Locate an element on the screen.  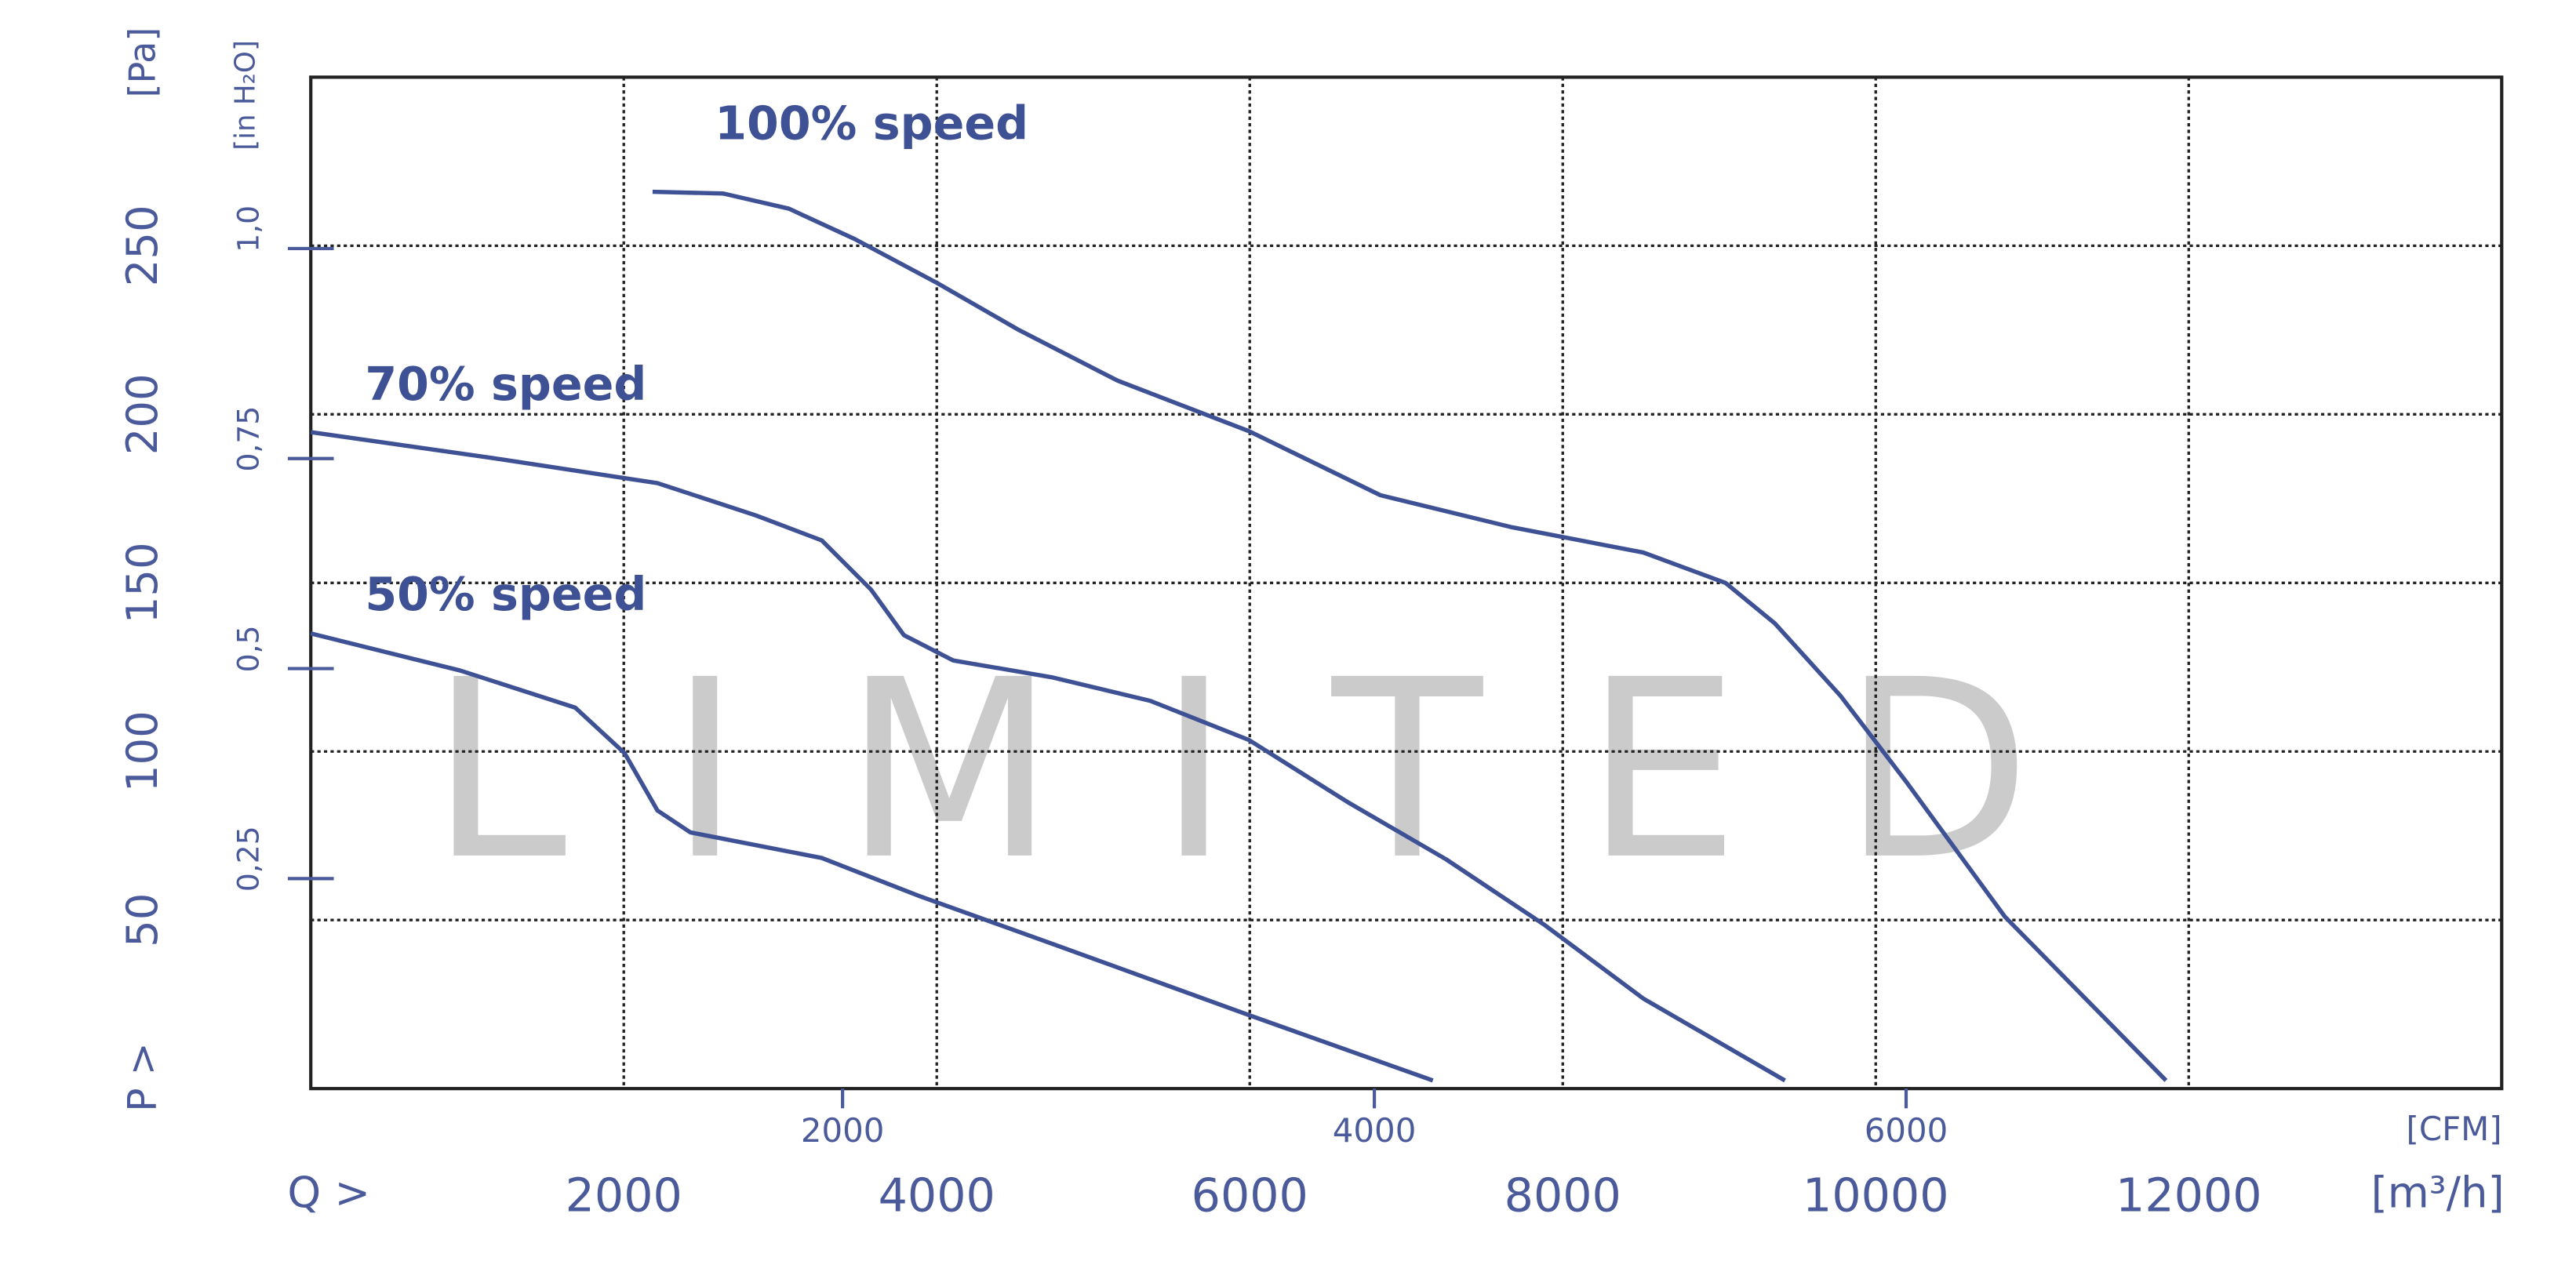
y-axis-unit: [Pa] is located at coordinates (142, 63).